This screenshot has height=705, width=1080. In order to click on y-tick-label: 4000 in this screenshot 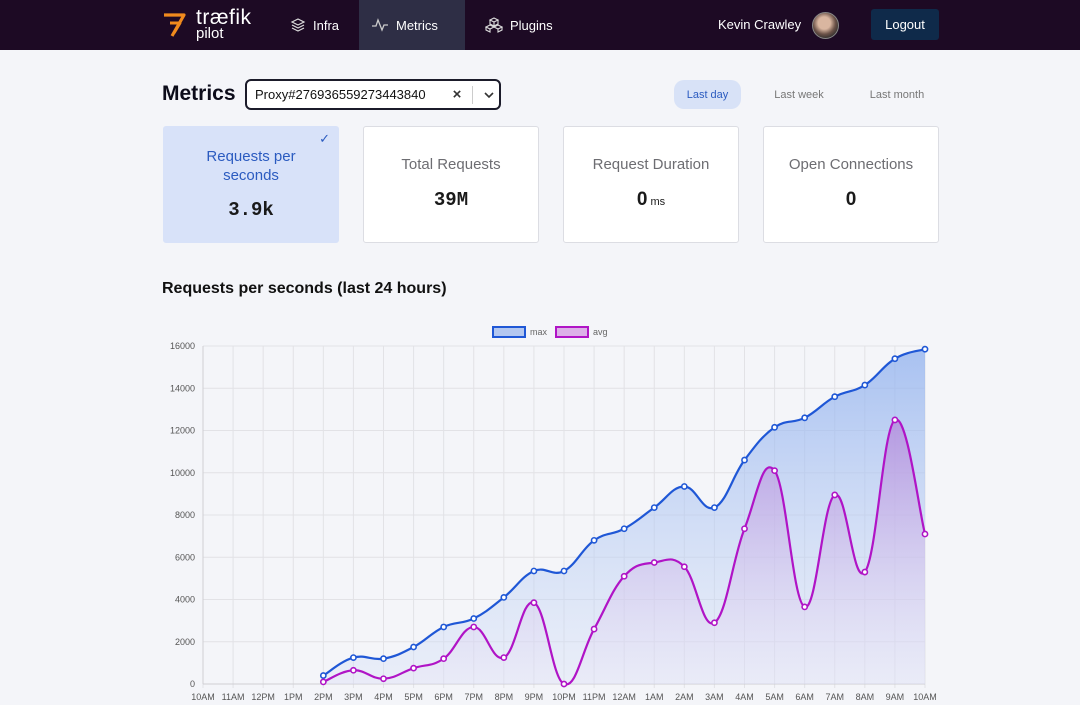, I will do `click(185, 600)`.